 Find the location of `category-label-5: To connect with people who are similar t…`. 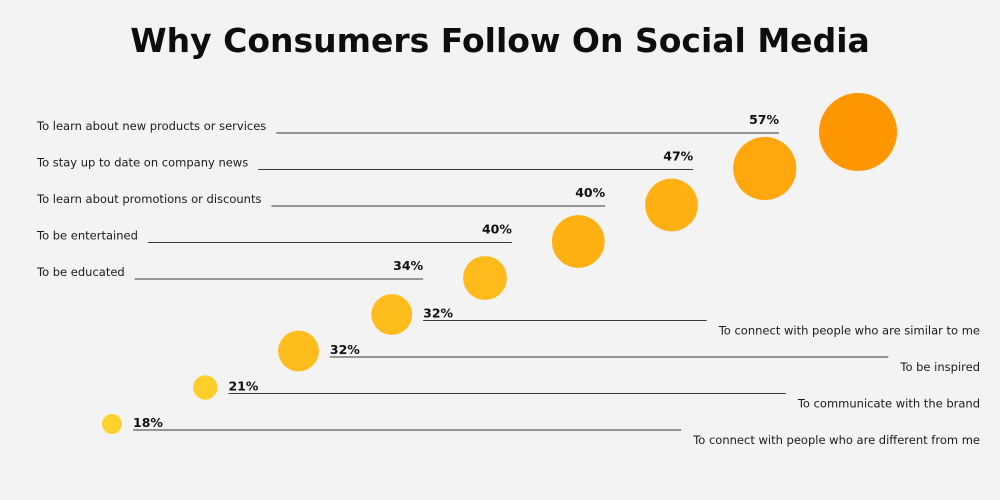

category-label-5: To connect with people who are similar t… is located at coordinates (849, 331).